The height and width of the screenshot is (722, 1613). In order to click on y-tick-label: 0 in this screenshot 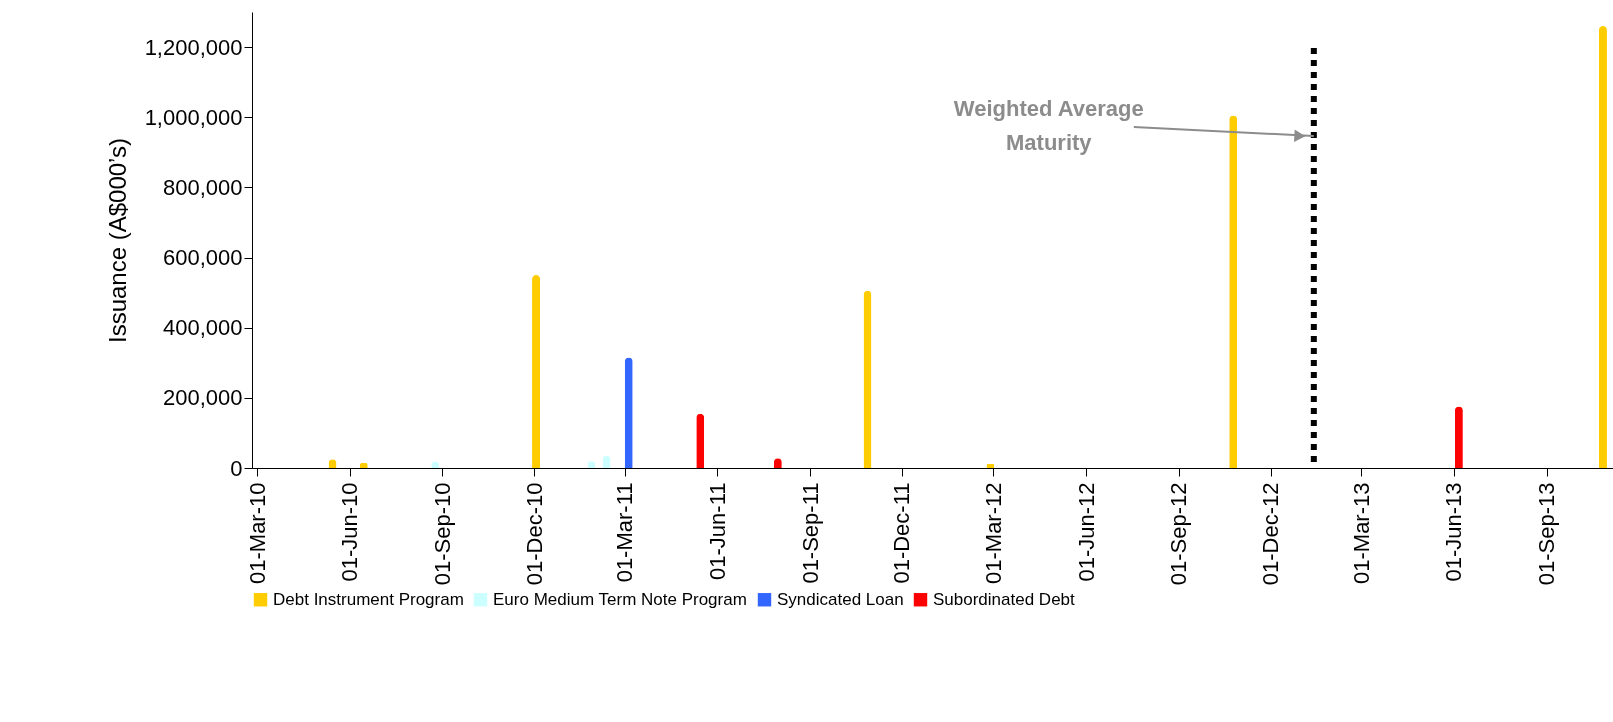, I will do `click(236, 468)`.